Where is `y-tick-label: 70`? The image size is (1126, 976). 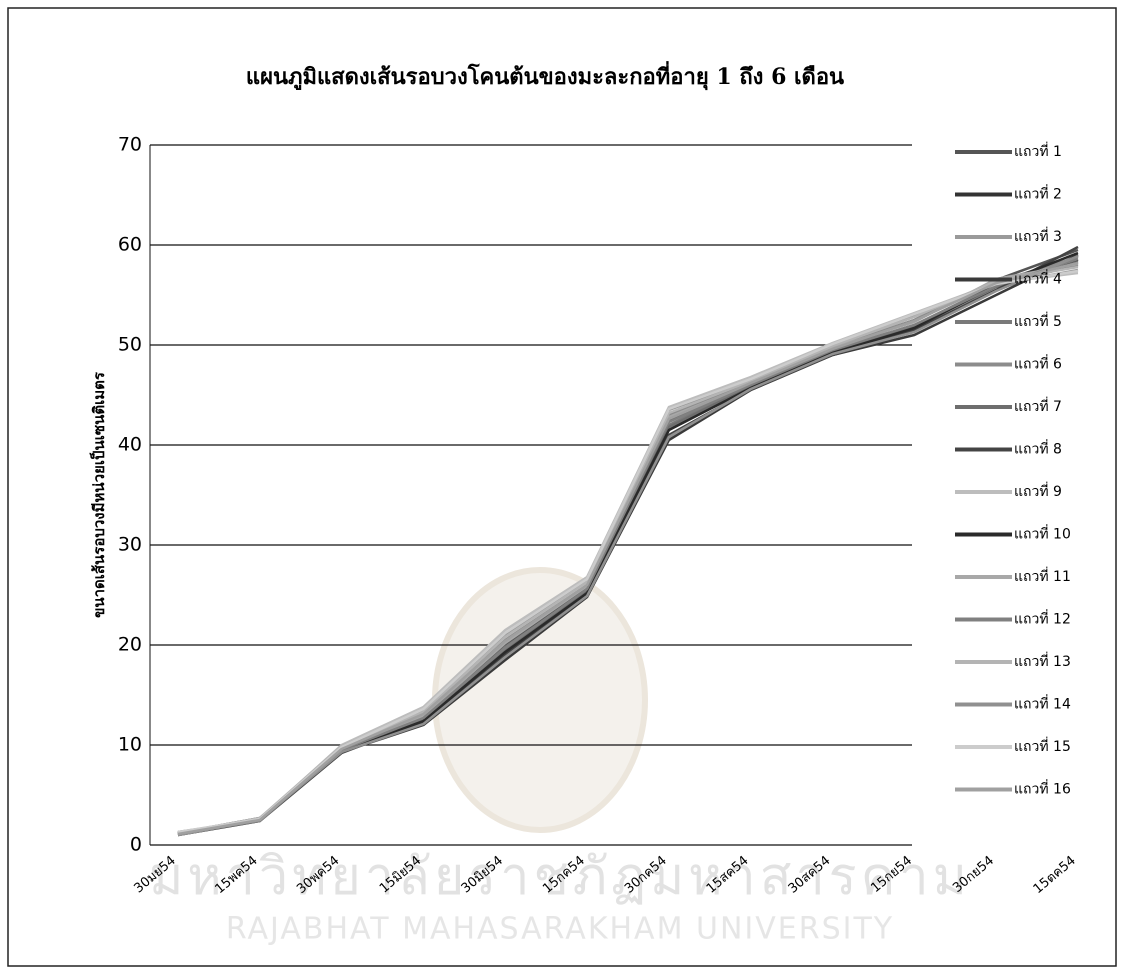
y-tick-label: 70 is located at coordinates (130, 145).